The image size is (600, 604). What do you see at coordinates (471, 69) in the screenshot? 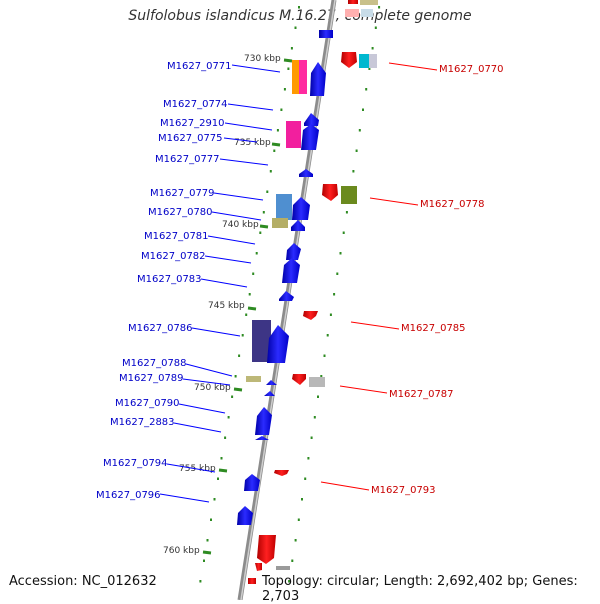
I see `gene-label: M1627_0770` at bounding box center [471, 69].